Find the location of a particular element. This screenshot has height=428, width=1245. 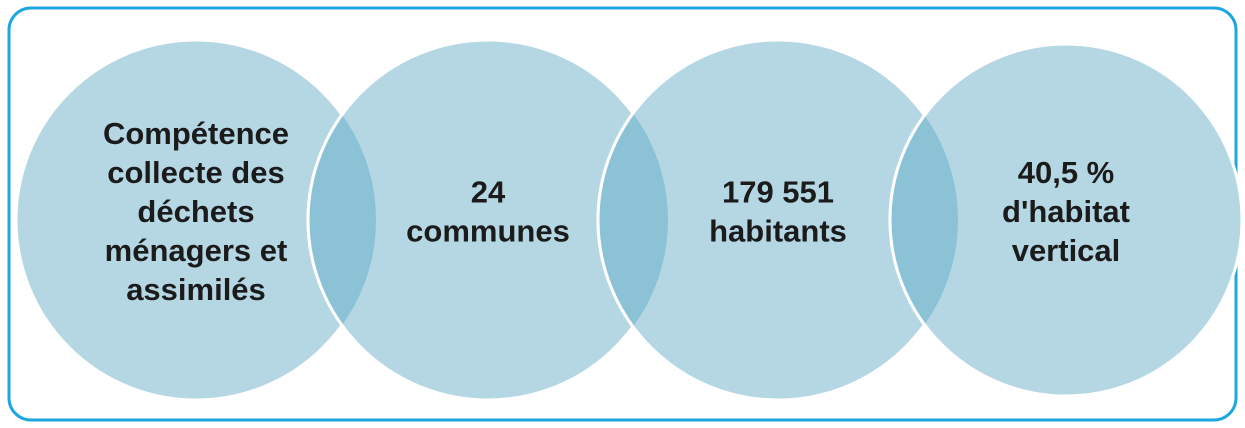

node-label: déchets is located at coordinates (195, 211).